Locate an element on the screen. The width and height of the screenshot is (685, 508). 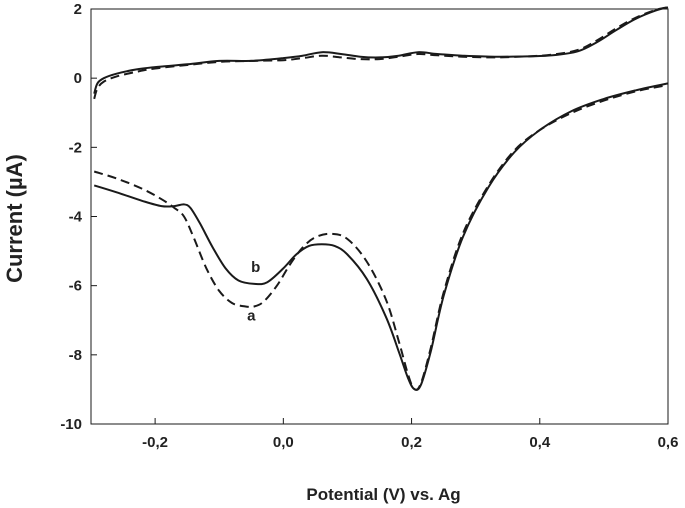
x-tick-label: 0,6 is located at coordinates (668, 442).